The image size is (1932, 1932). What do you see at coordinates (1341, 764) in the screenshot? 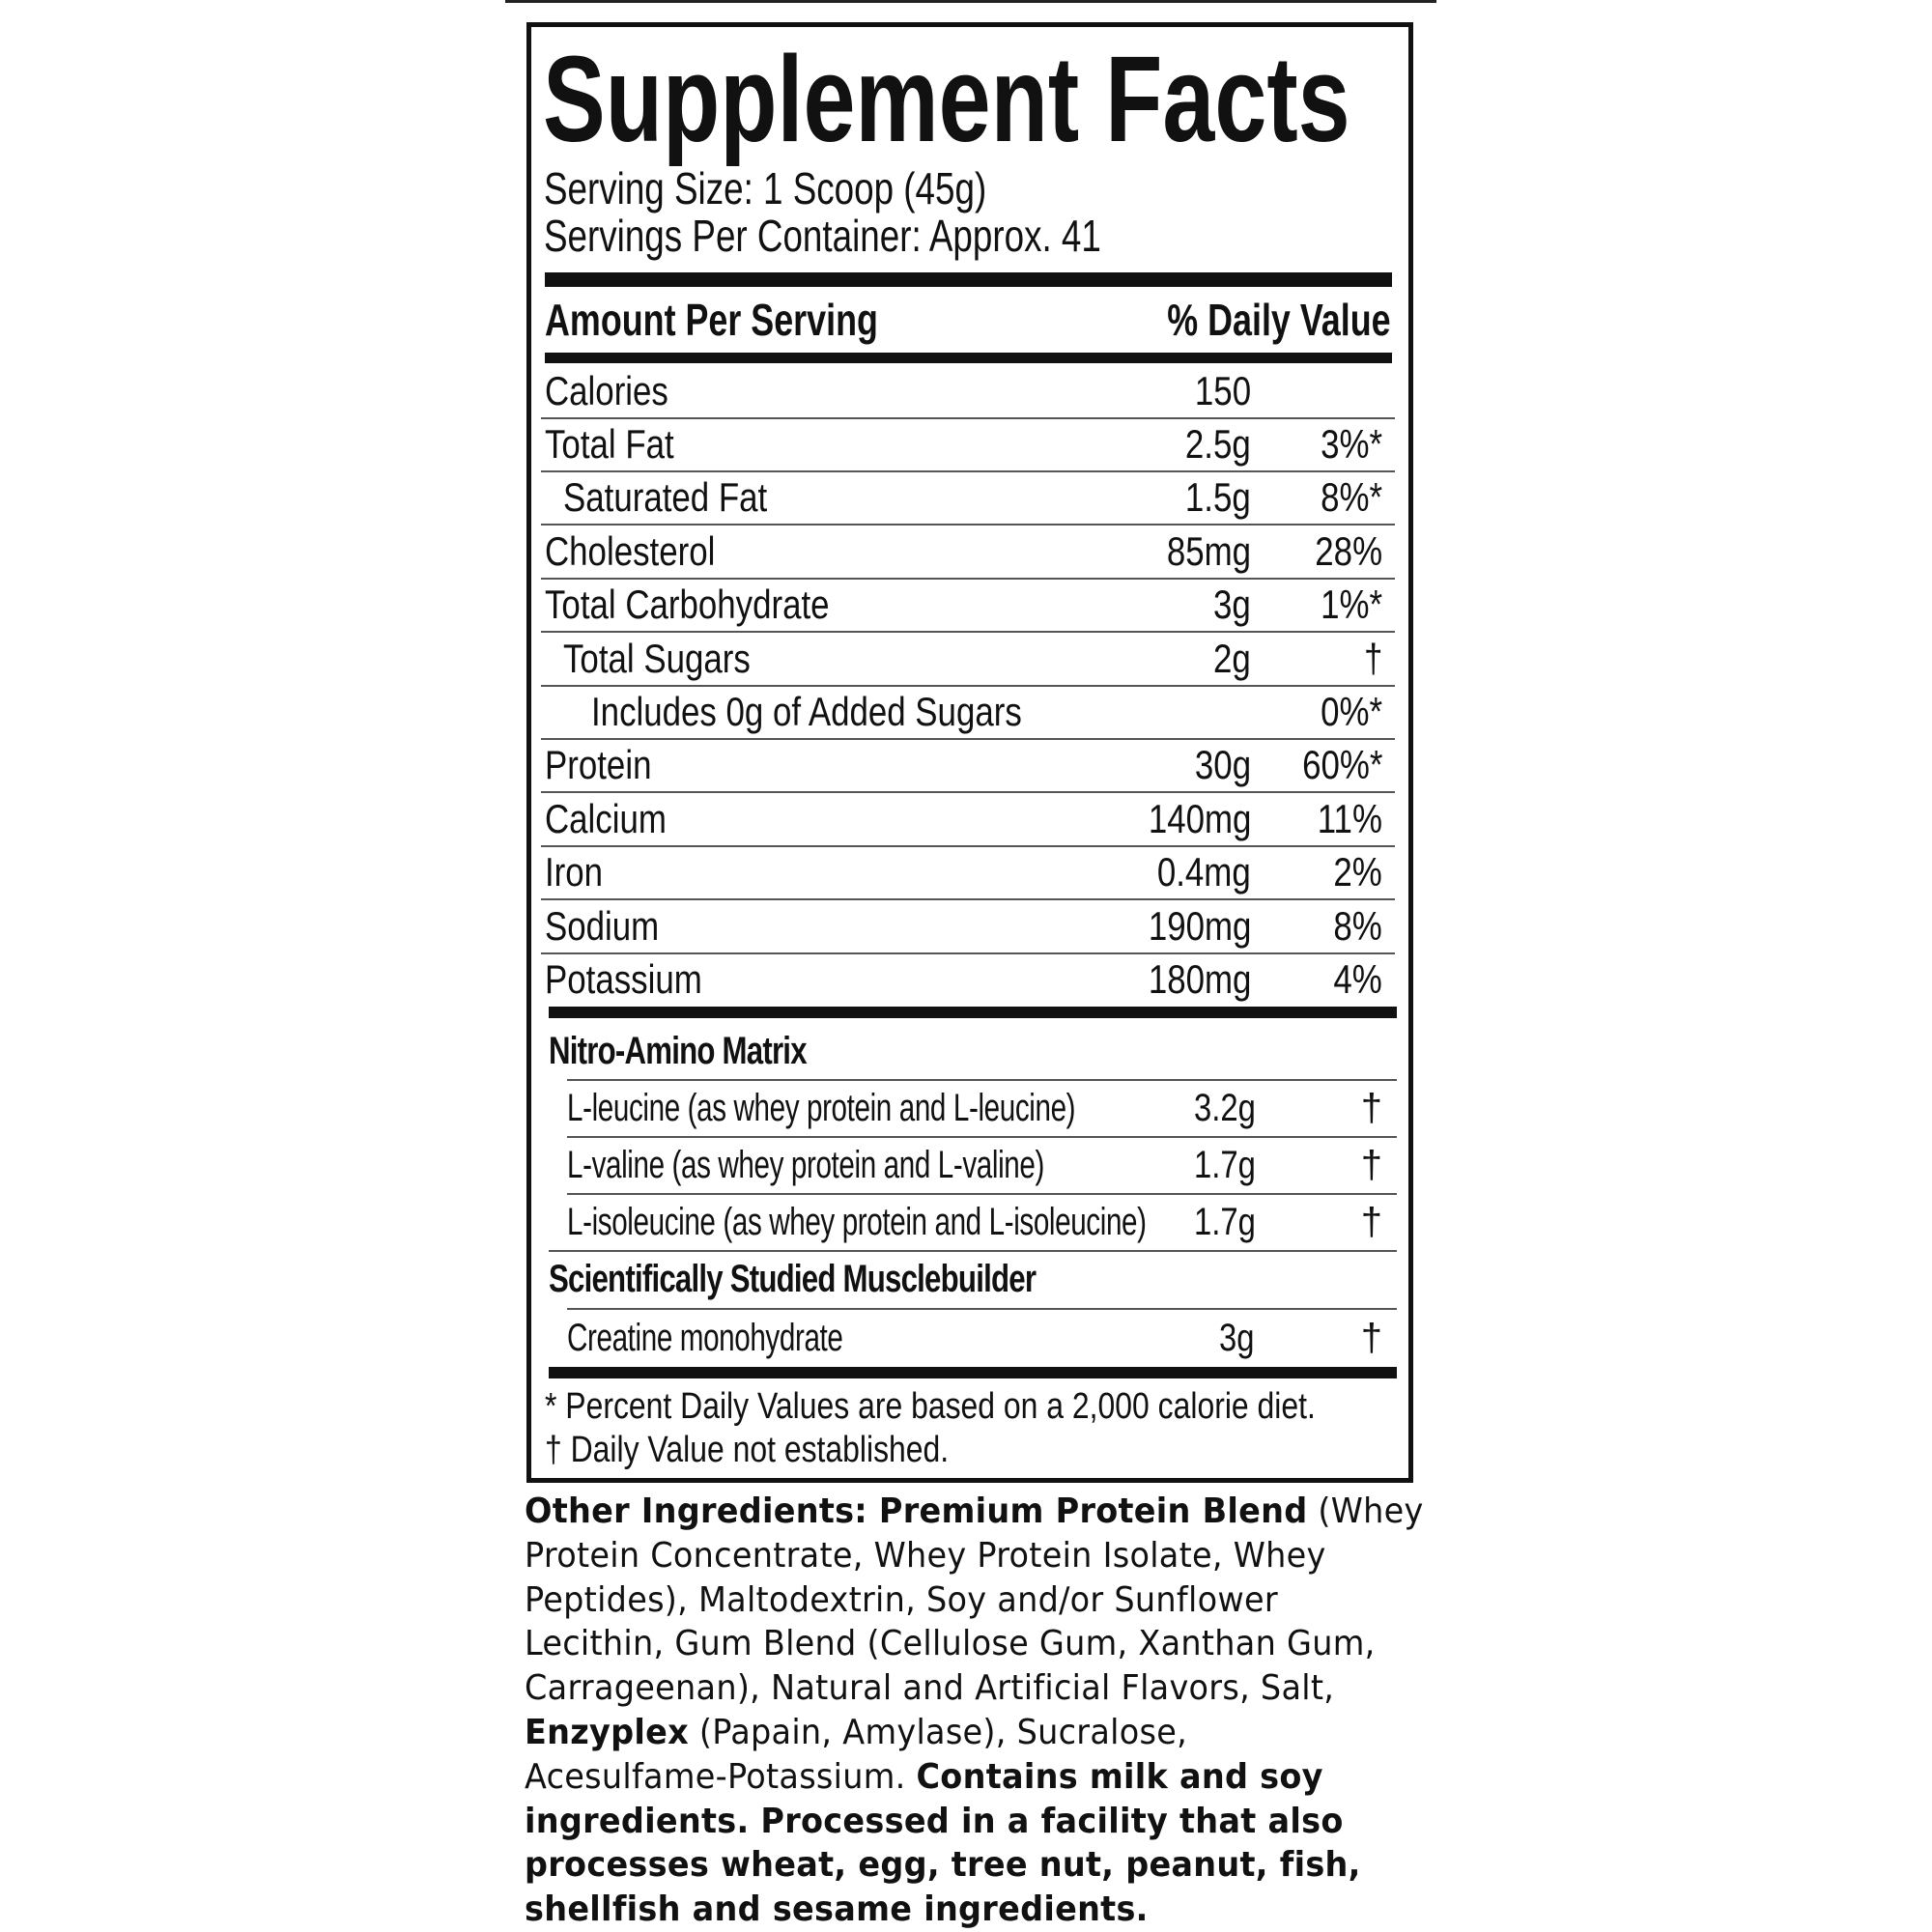
I see `nutrient-daily-value-text: 60%*` at bounding box center [1341, 764].